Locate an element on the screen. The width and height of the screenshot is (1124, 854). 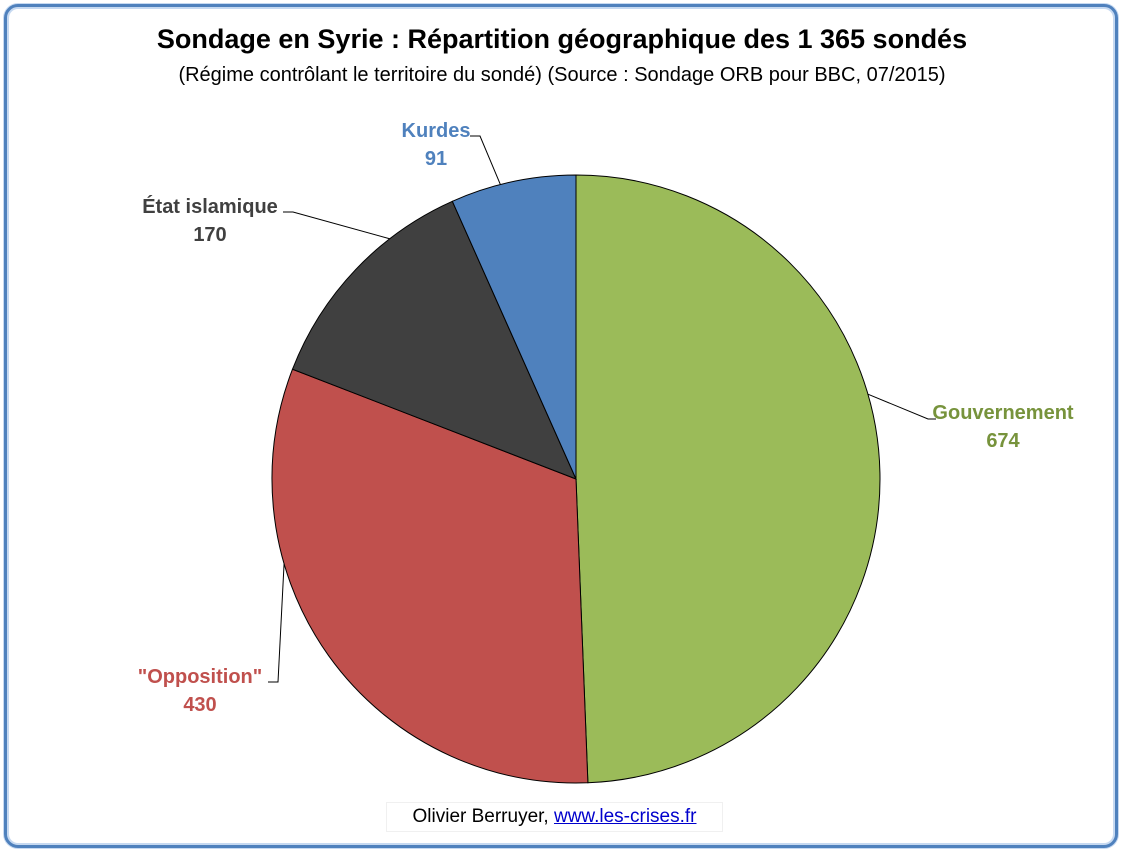
slice-value-0: 674 is located at coordinates (1003, 441).